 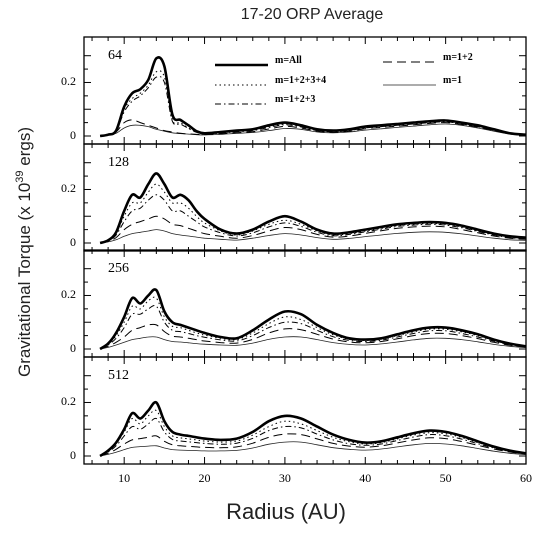 What do you see at coordinates (458, 57) in the screenshot?
I see `legend-label: m=1+2` at bounding box center [458, 57].